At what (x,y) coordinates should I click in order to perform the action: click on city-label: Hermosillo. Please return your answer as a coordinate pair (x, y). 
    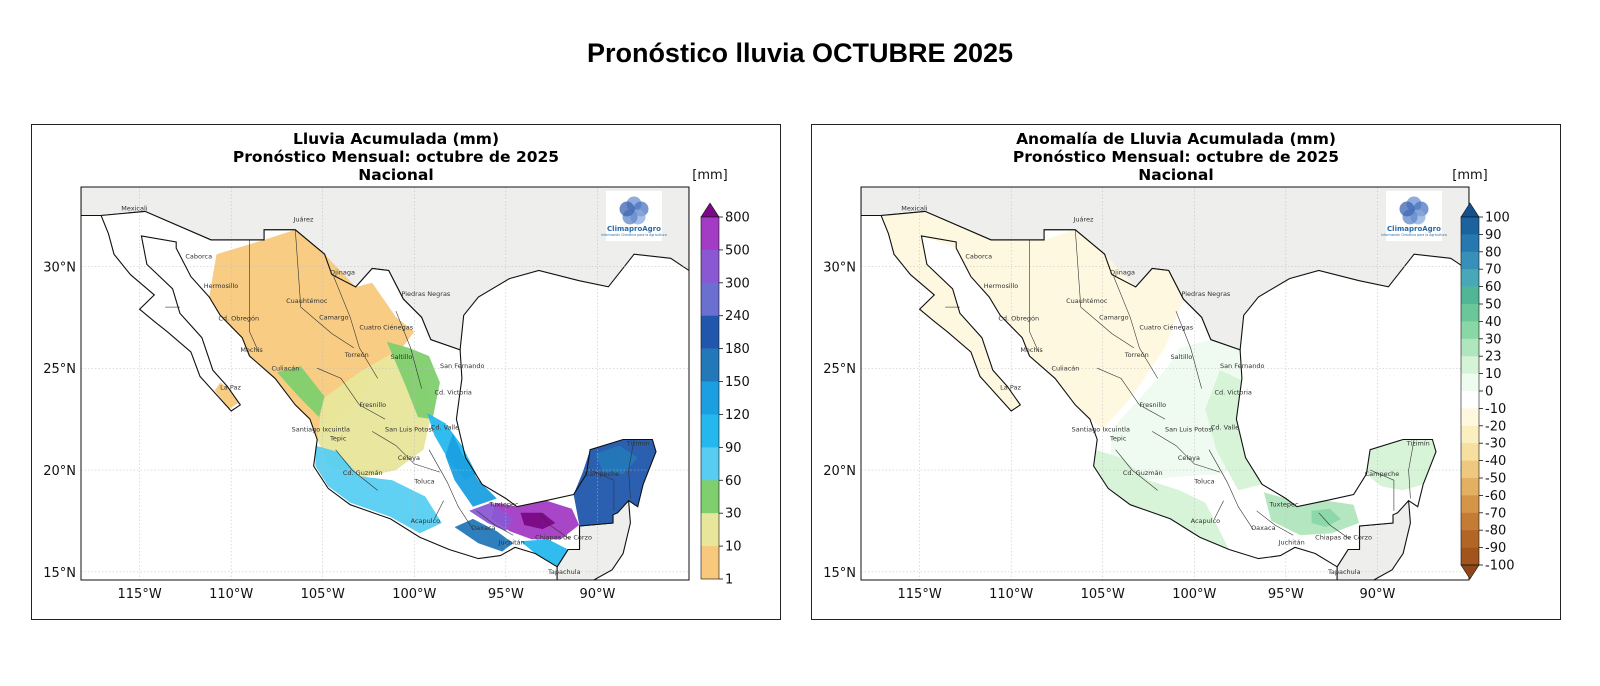
    Looking at the image, I should click on (221, 286).